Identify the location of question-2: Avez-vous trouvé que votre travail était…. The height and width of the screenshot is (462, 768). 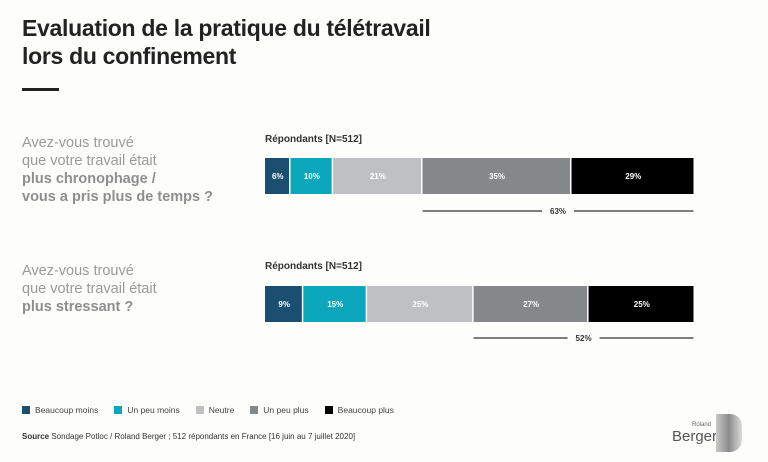
(89, 289).